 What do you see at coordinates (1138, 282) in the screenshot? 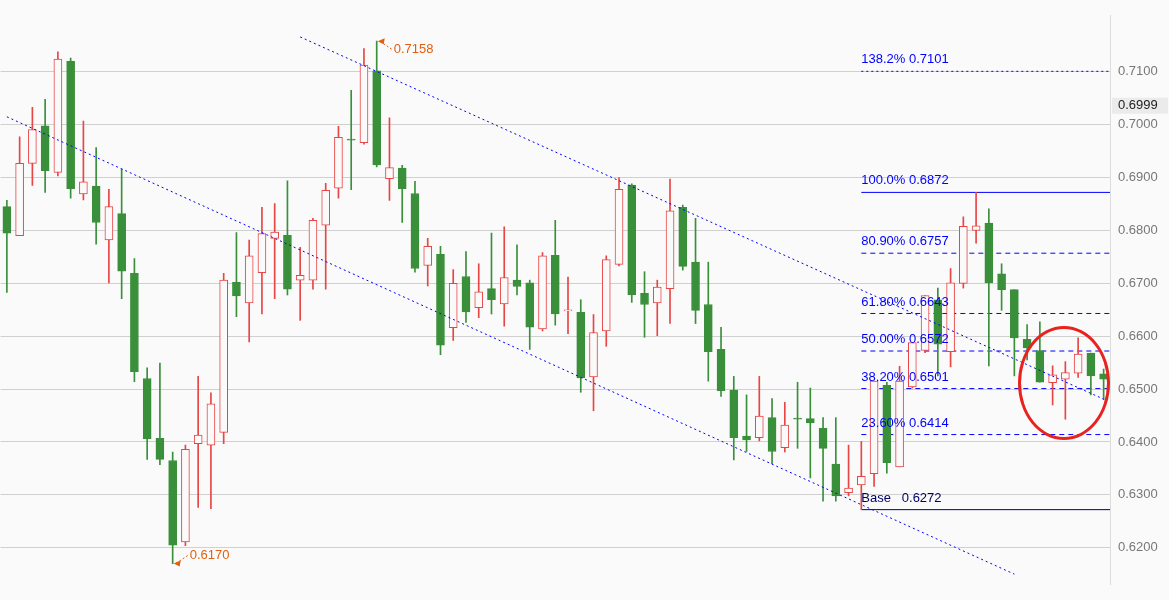
I see `y-tick-label: 0.6700` at bounding box center [1138, 282].